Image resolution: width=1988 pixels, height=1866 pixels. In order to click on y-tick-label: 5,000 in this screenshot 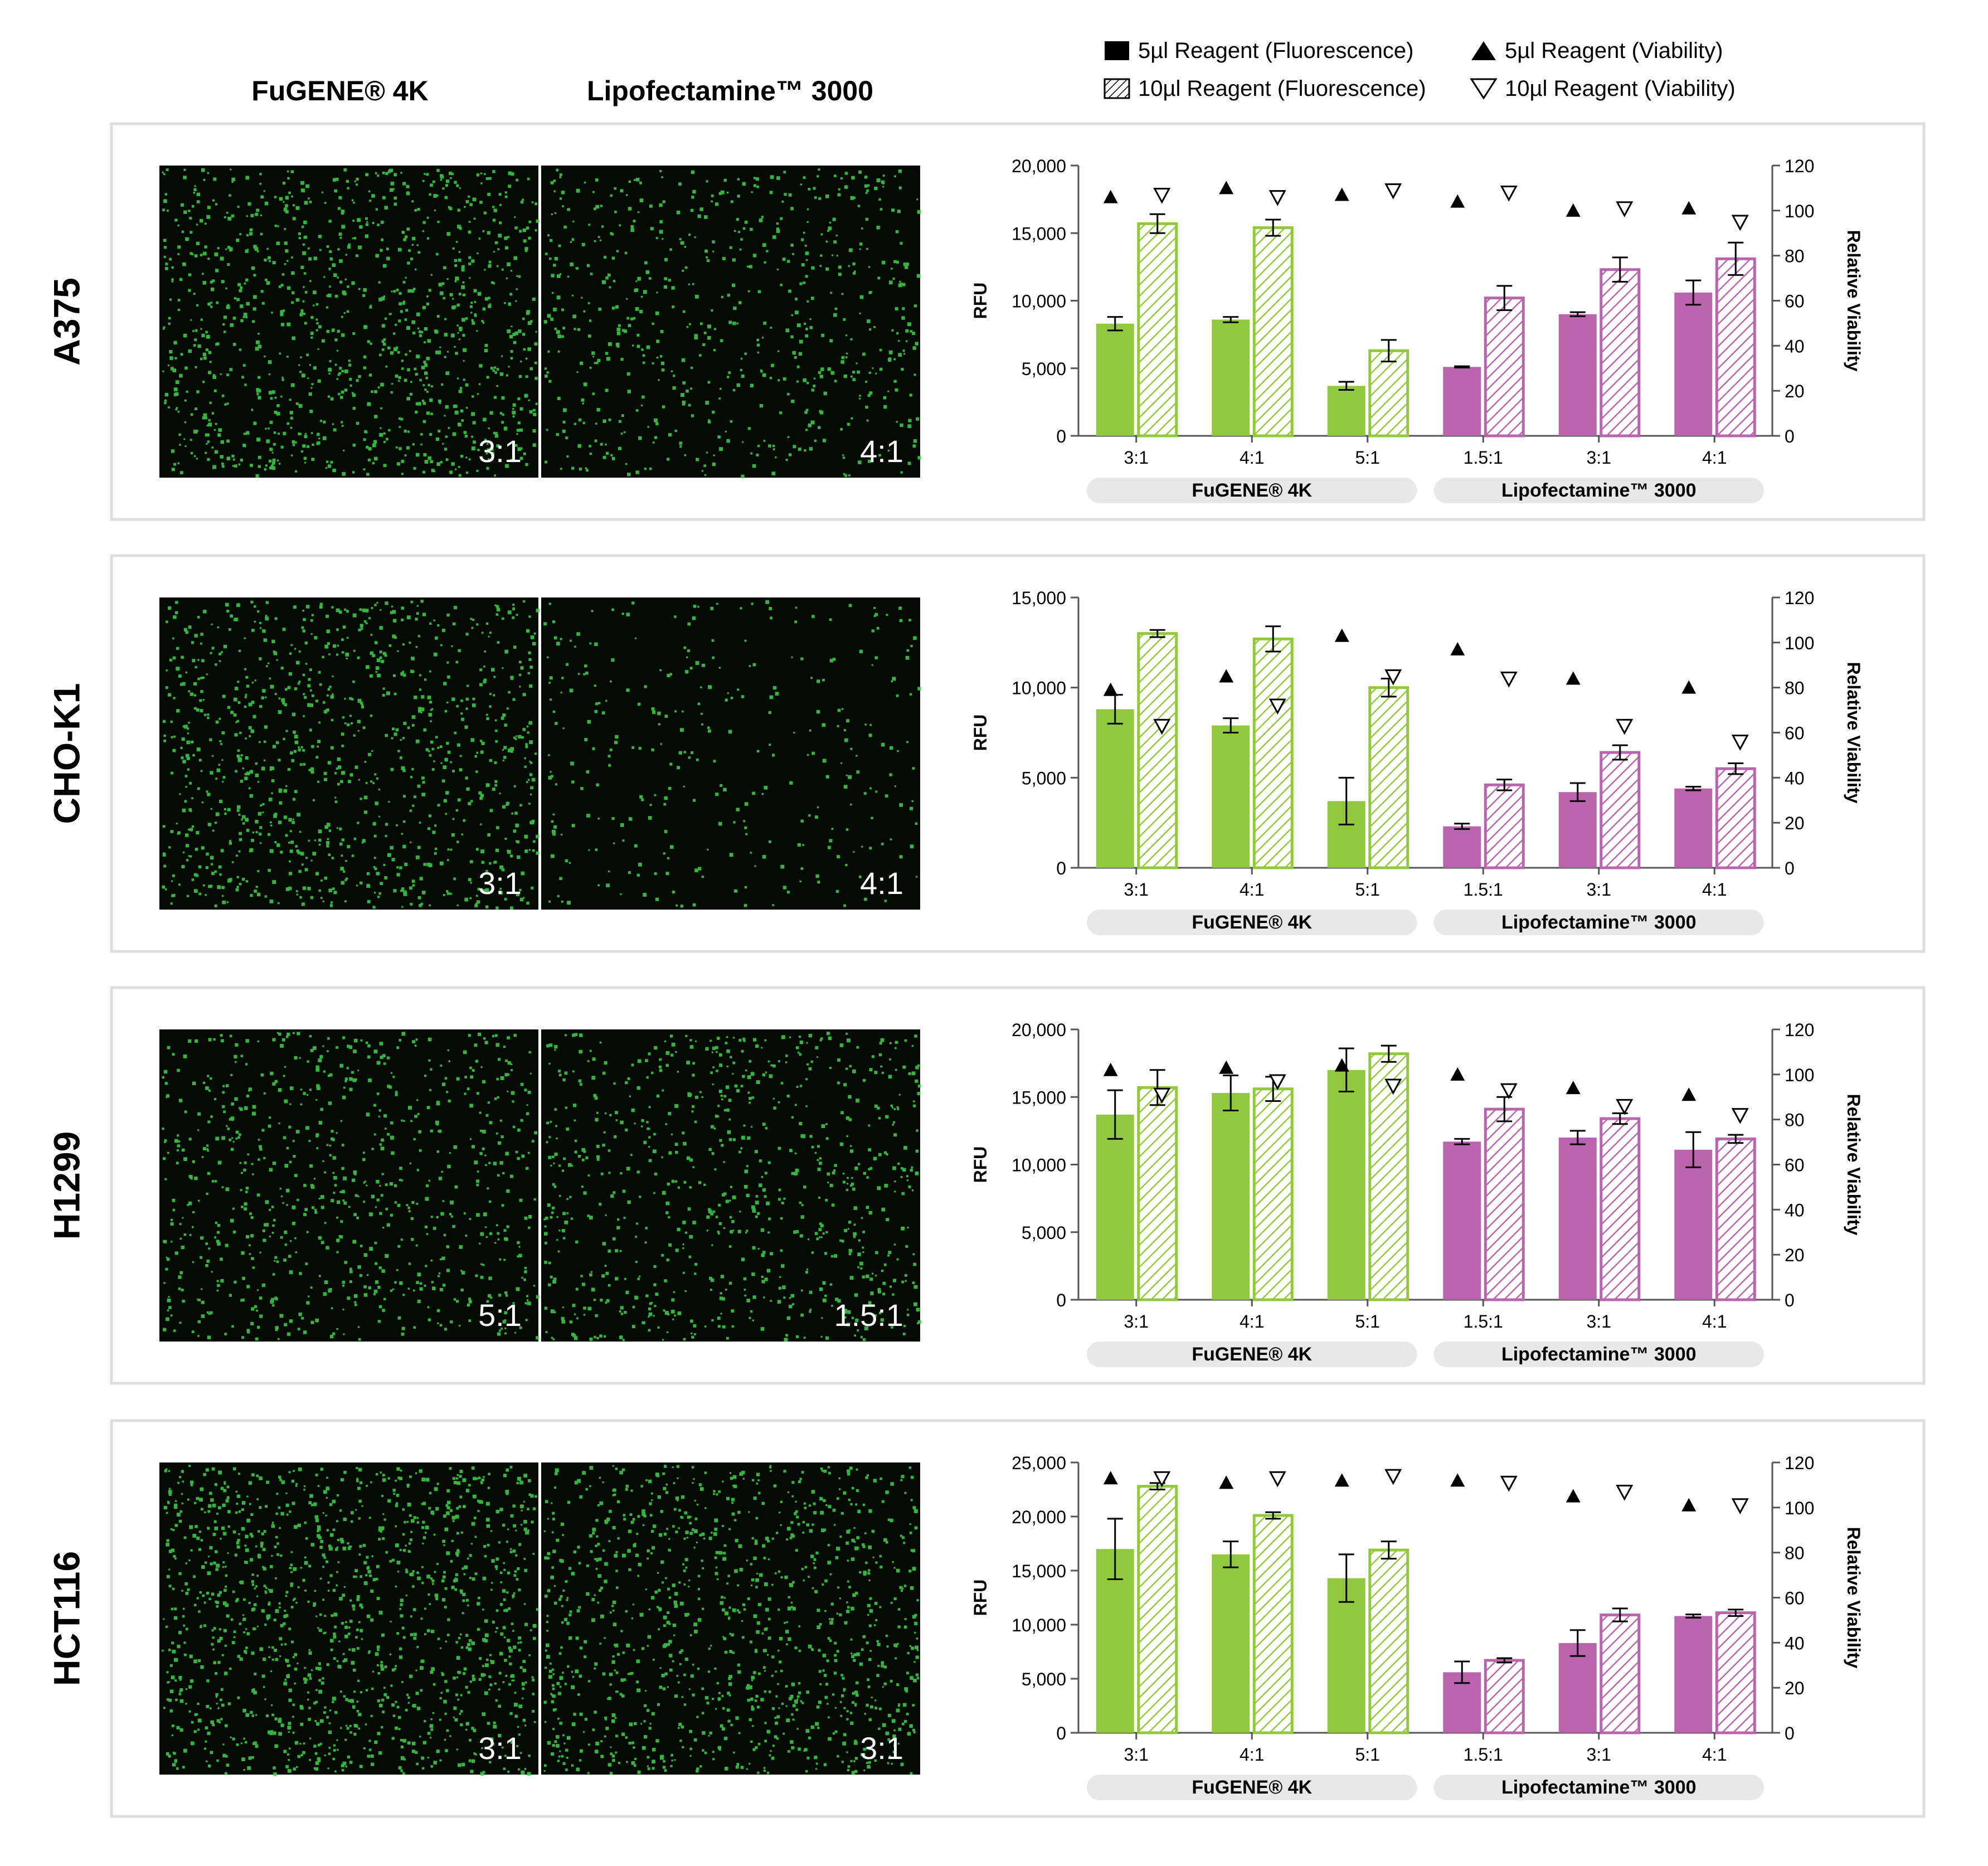, I will do `click(1044, 369)`.